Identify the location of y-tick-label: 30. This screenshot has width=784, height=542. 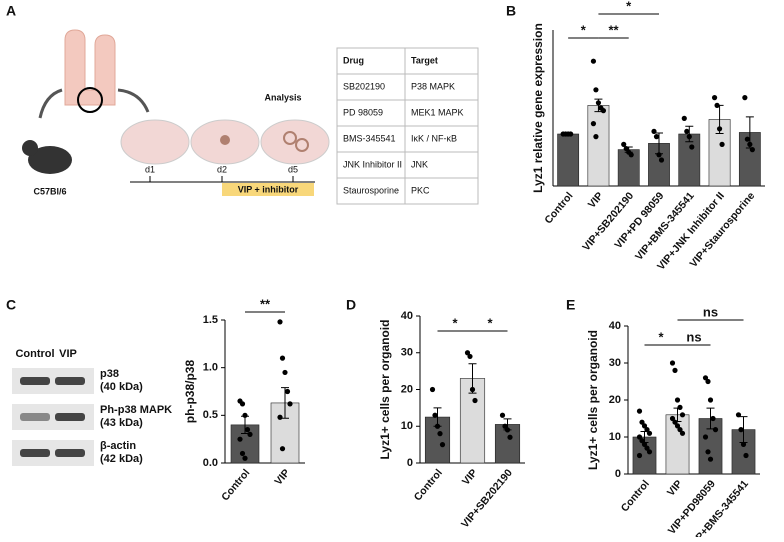
(615, 363).